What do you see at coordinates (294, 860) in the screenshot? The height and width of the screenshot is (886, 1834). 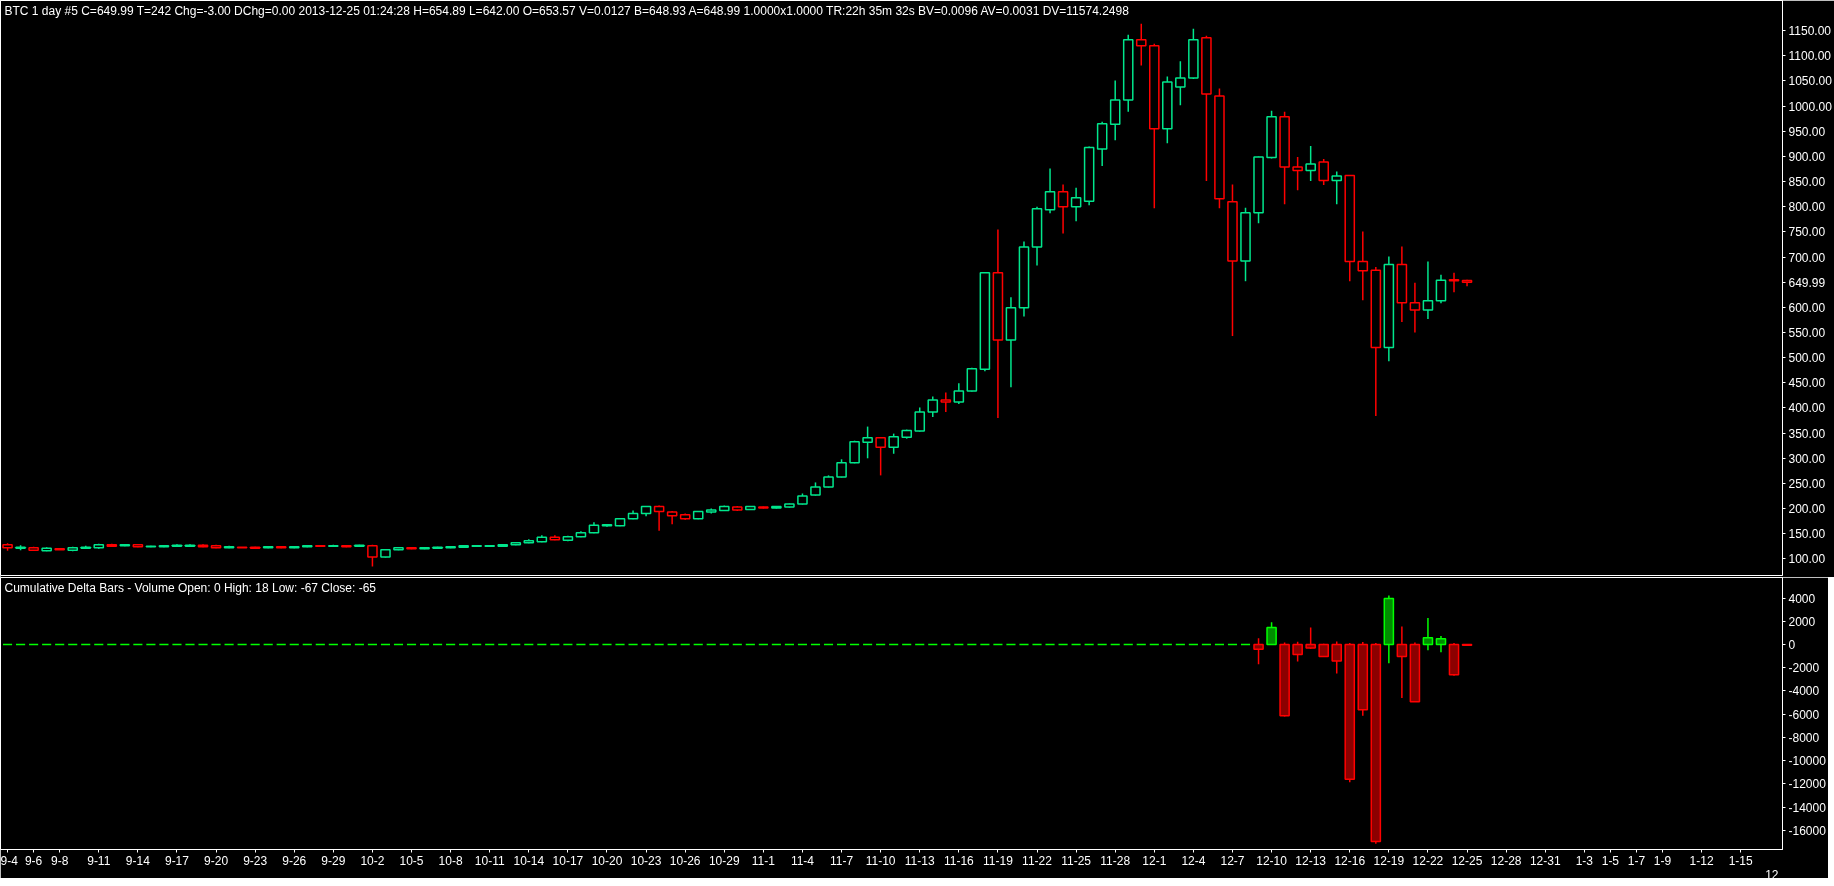 I see `x-tick-label: 9-26` at bounding box center [294, 860].